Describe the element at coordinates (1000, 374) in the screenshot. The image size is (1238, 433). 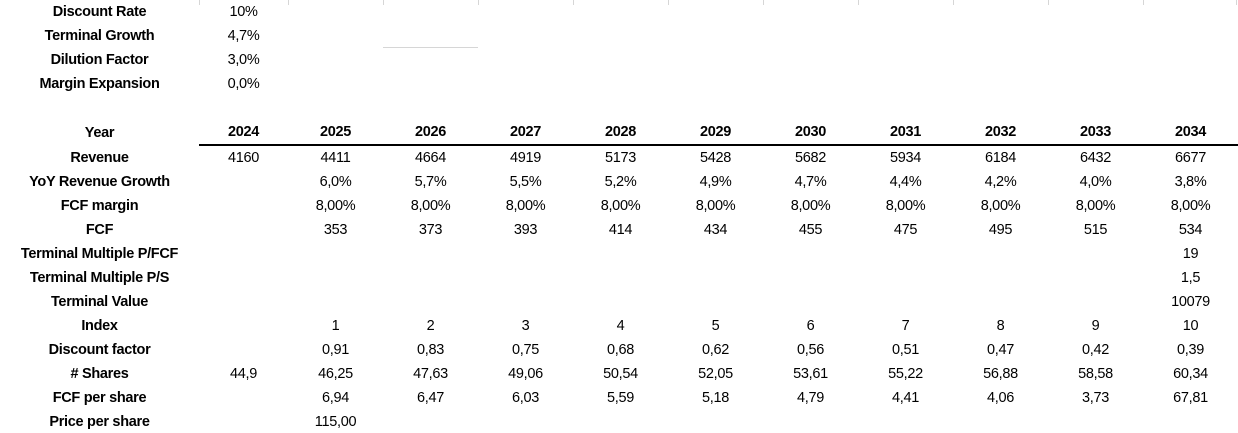
I see `value-cell: 56,88` at that location.